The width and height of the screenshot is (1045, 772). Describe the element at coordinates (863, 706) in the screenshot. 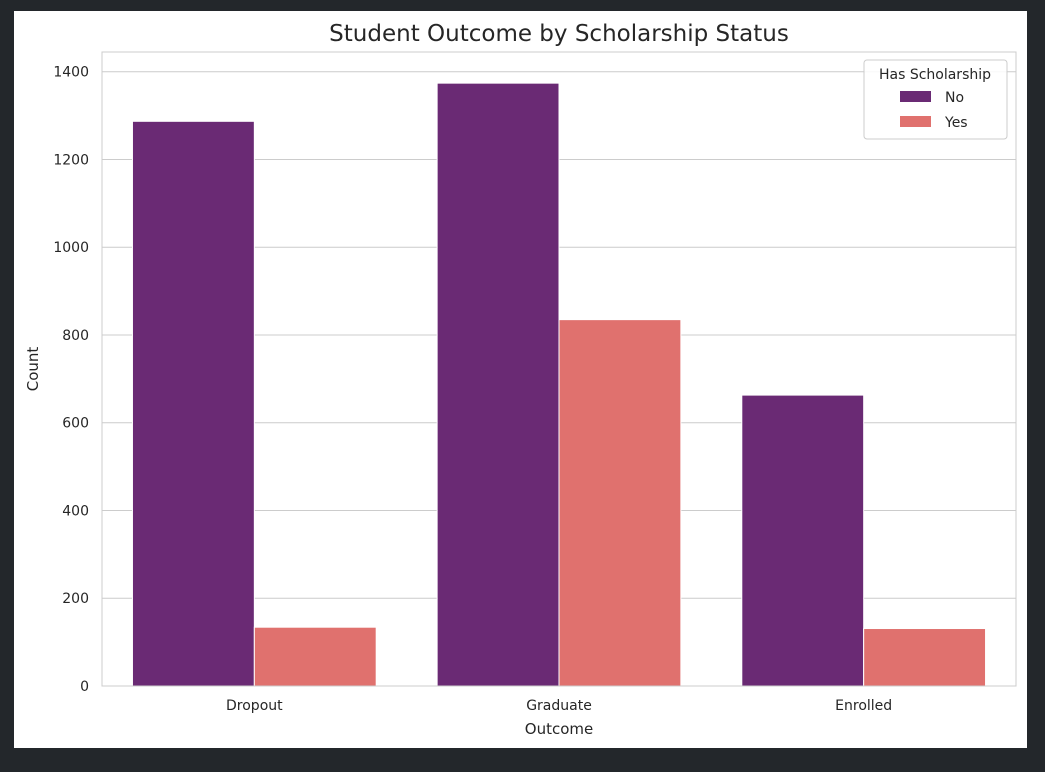

I see `x-tick-label: Enrolled` at that location.